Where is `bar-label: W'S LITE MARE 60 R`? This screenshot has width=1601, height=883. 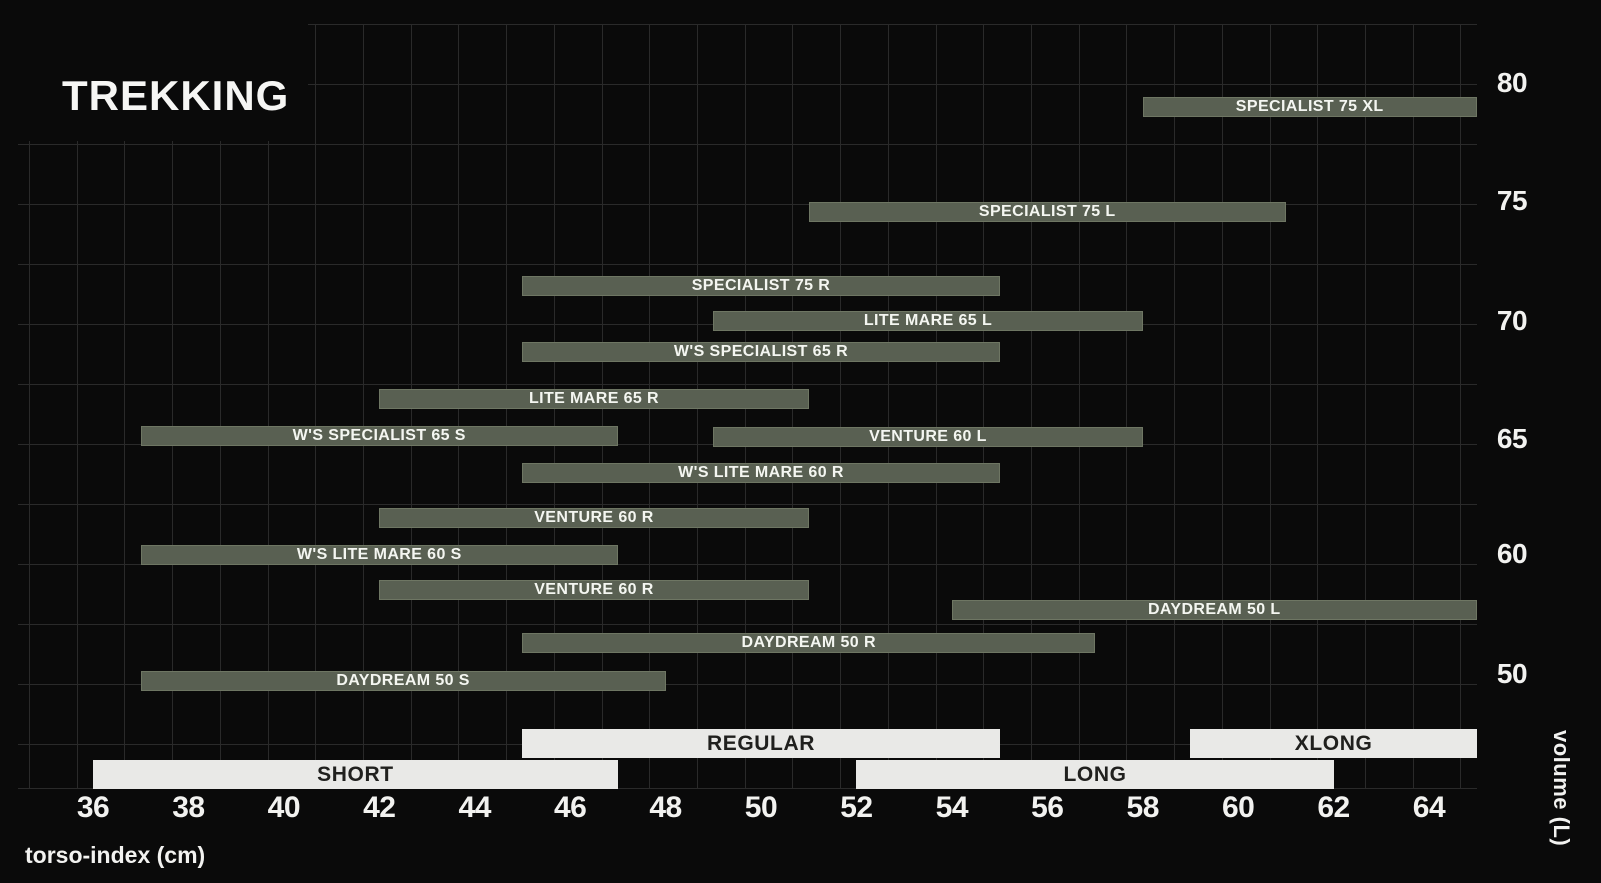
bar-label: W'S LITE MARE 60 R is located at coordinates (761, 472).